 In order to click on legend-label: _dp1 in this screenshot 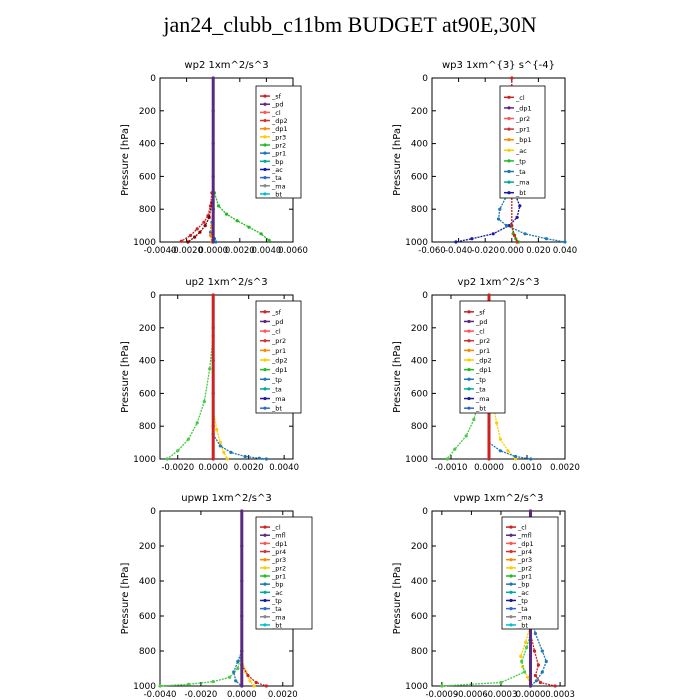, I will do `click(523, 108)`.